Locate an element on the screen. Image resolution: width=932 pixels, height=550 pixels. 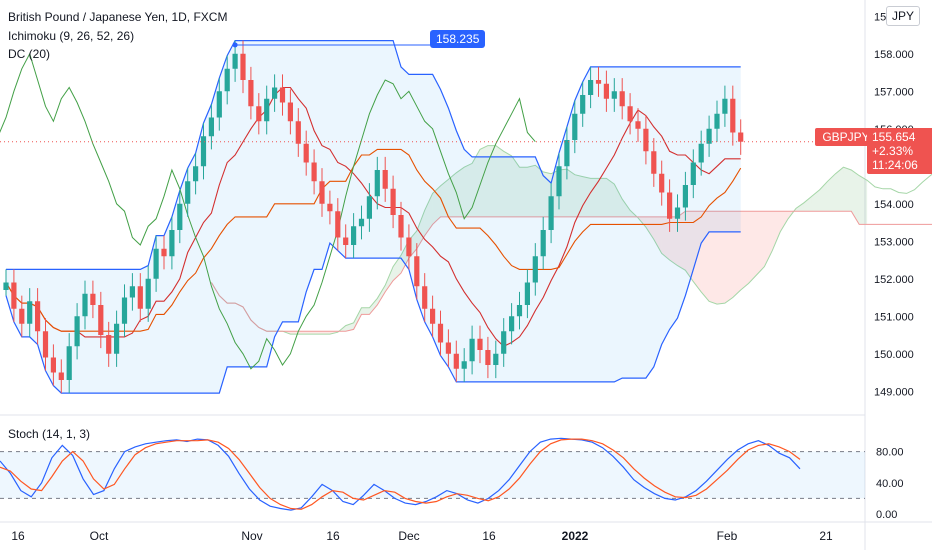
currency-button: JPY is located at coordinates (902, 16).